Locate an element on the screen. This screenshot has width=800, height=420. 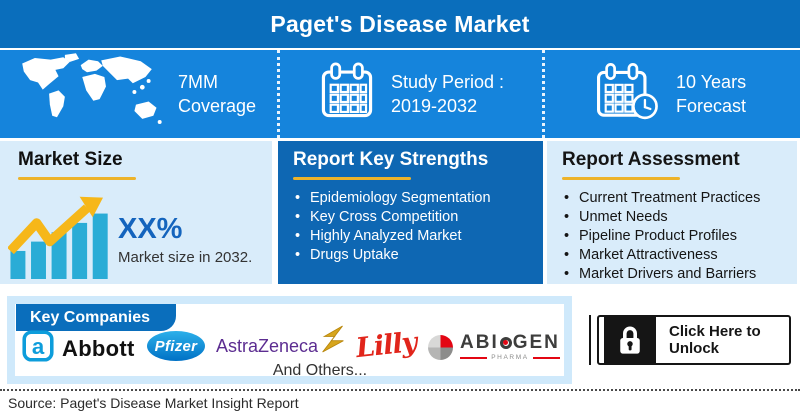
market-size-caption: Market size in 2032. is located at coordinates (185, 257).